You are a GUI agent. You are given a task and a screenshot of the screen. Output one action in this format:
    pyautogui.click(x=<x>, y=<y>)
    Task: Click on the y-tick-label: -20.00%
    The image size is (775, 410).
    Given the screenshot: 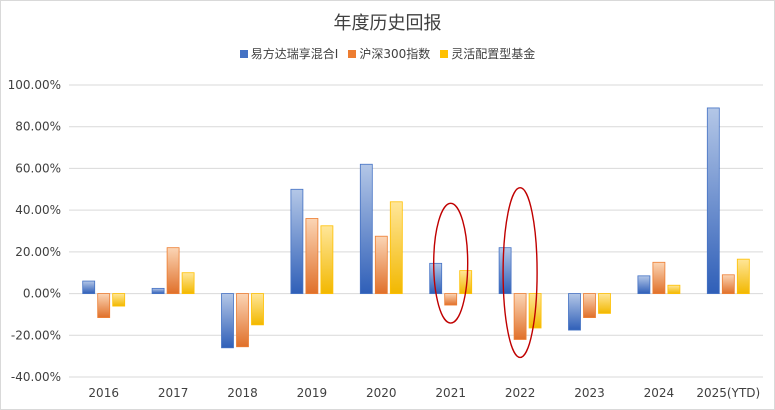 What is the action you would take?
    pyautogui.click(x=36, y=335)
    